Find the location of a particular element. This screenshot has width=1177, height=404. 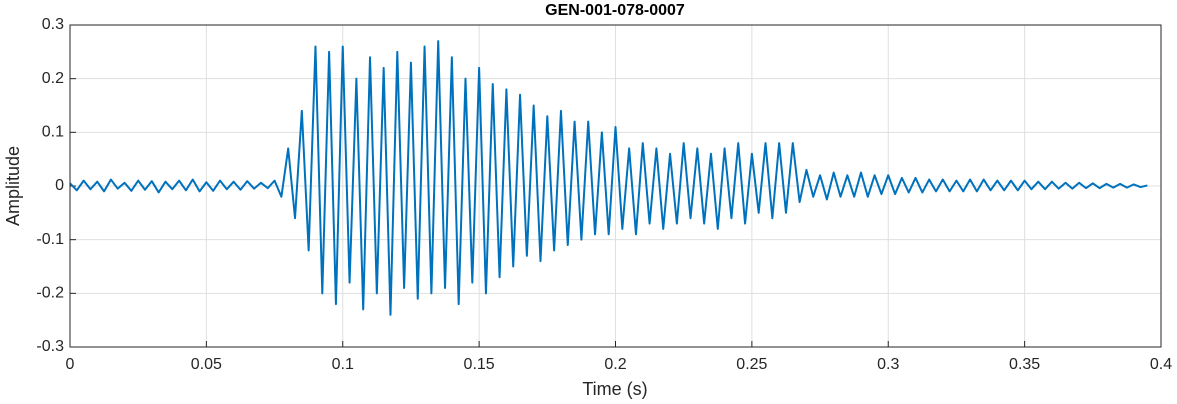

x-tick-label: 0.05 is located at coordinates (206, 364).